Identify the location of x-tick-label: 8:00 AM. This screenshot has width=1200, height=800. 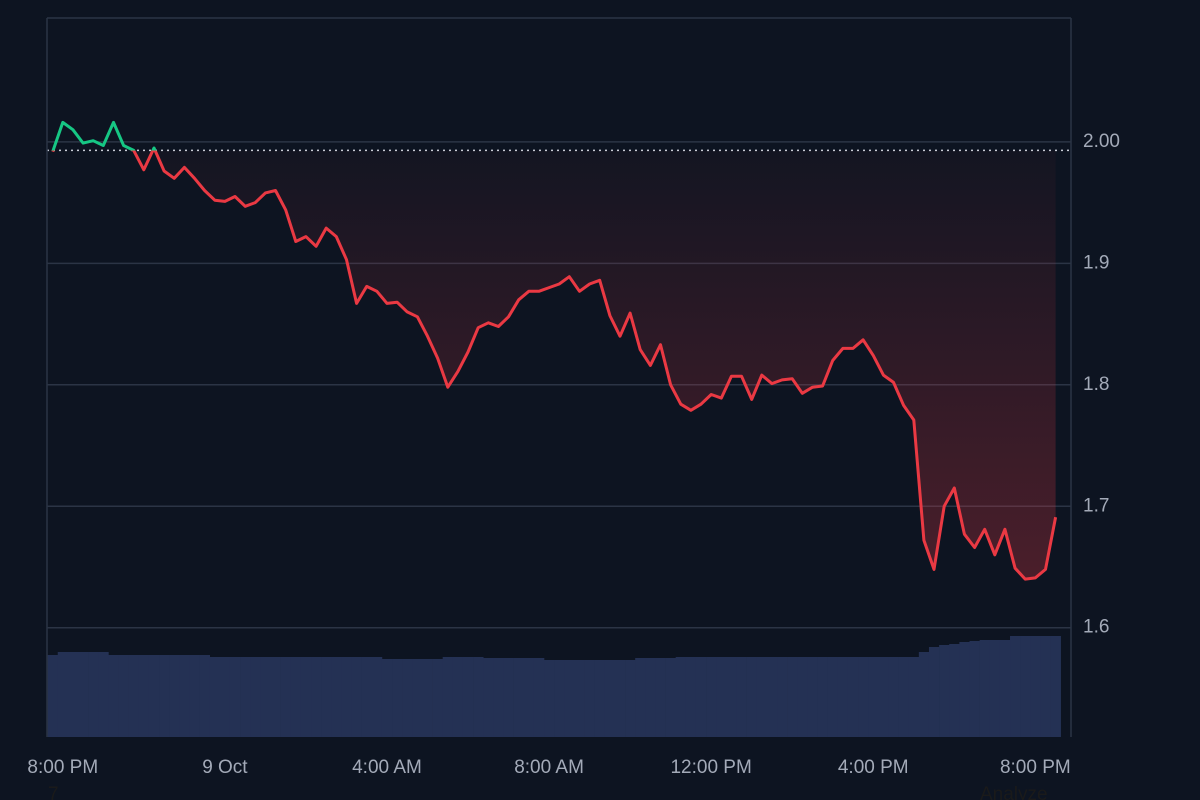
(549, 767).